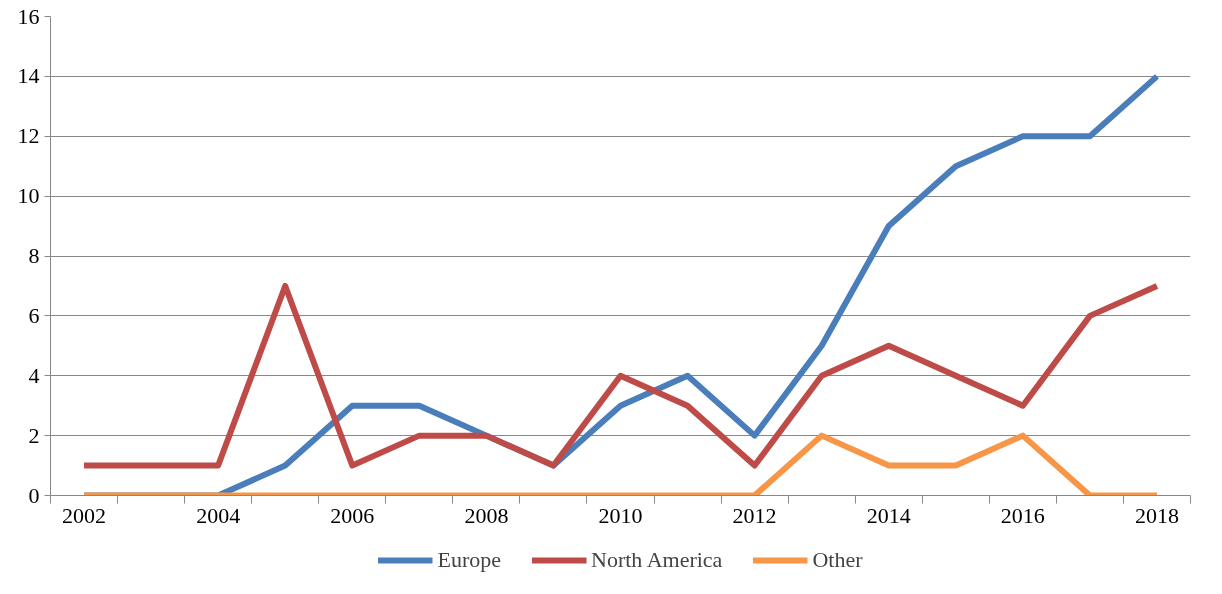 The image size is (1222, 594). Describe the element at coordinates (837, 560) in the screenshot. I see `legend-label: Other` at that location.